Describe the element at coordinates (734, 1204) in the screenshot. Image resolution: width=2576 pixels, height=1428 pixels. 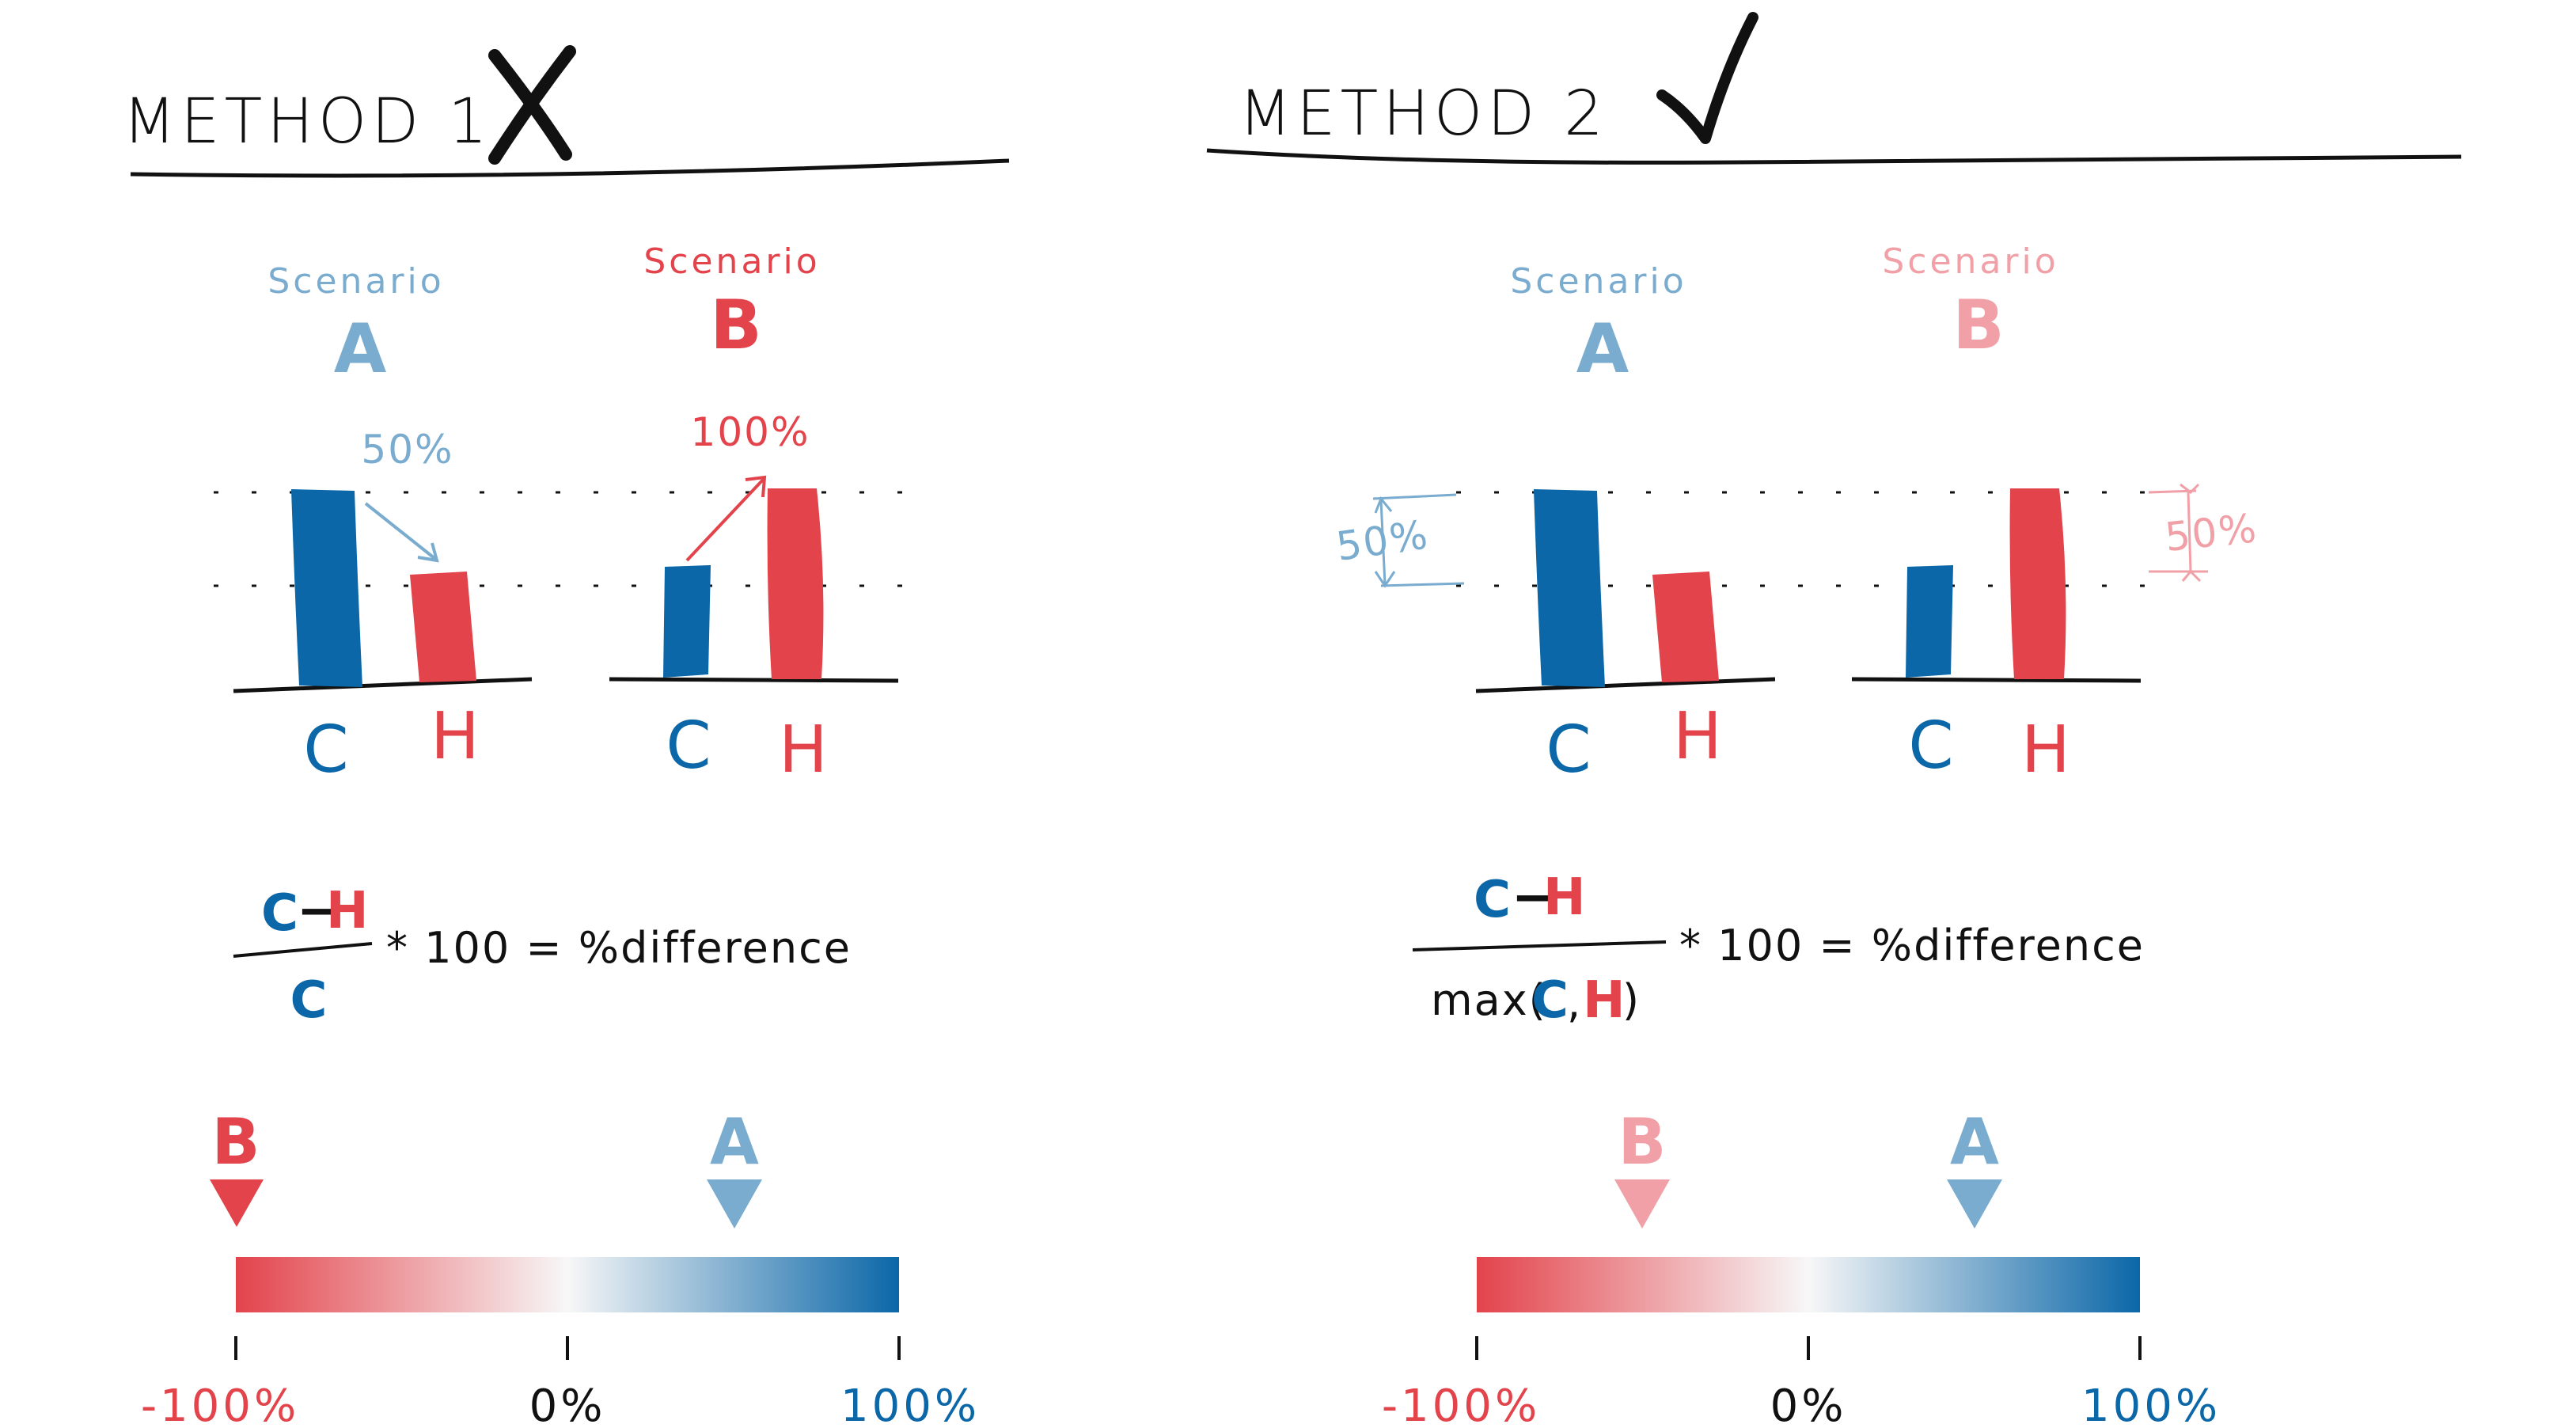
I see `scale1-marker-a-triangle` at that location.